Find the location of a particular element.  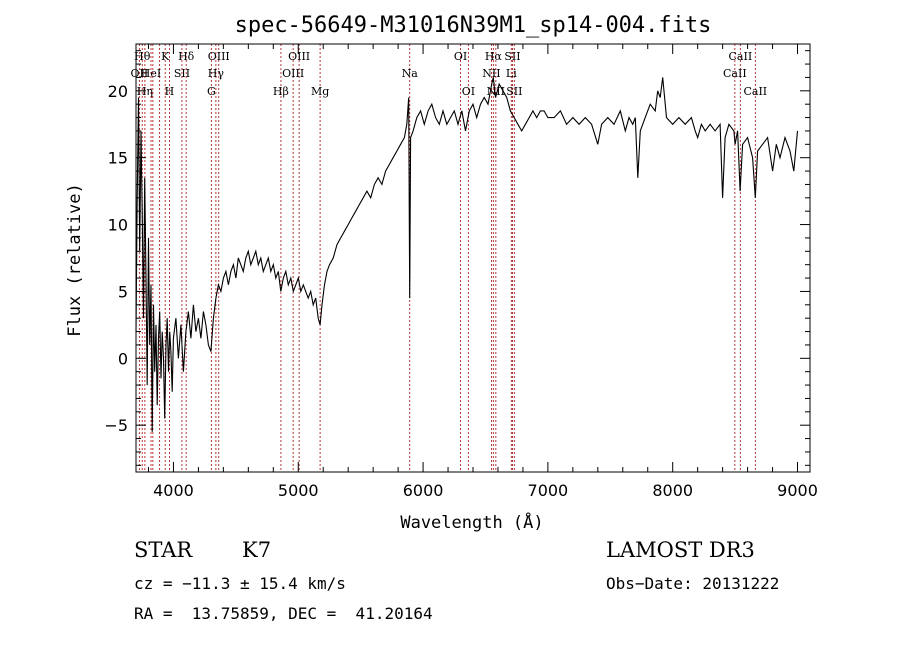

y-tick-label: 15 is located at coordinates (118, 158).